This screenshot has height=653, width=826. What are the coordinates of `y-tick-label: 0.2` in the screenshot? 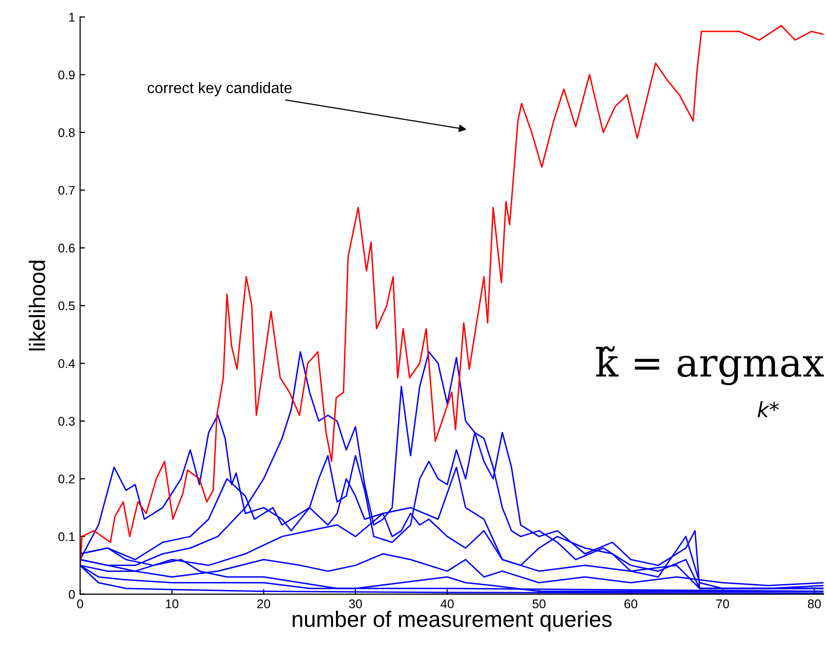 It's located at (66, 479).